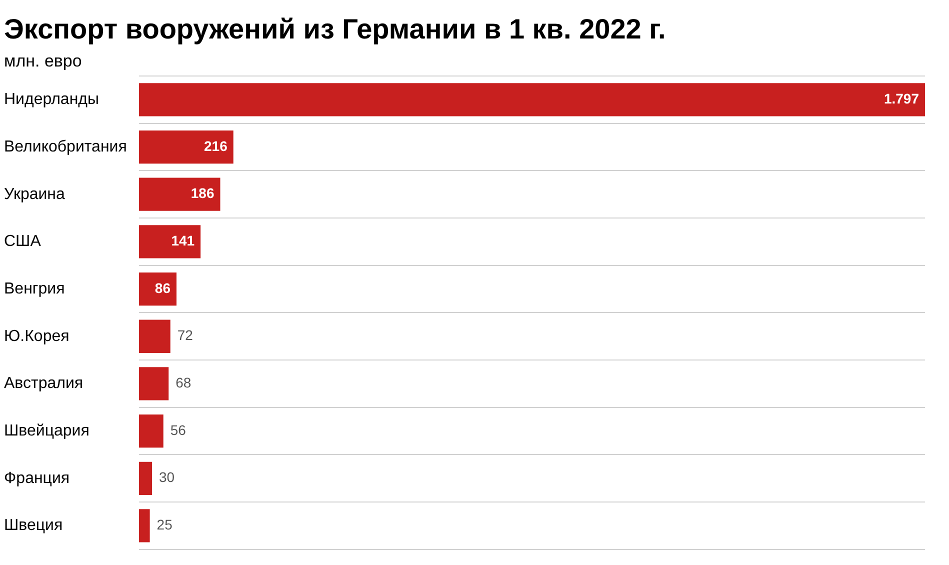 The height and width of the screenshot is (565, 949). What do you see at coordinates (167, 477) in the screenshot?
I see `data-label: 30` at bounding box center [167, 477].